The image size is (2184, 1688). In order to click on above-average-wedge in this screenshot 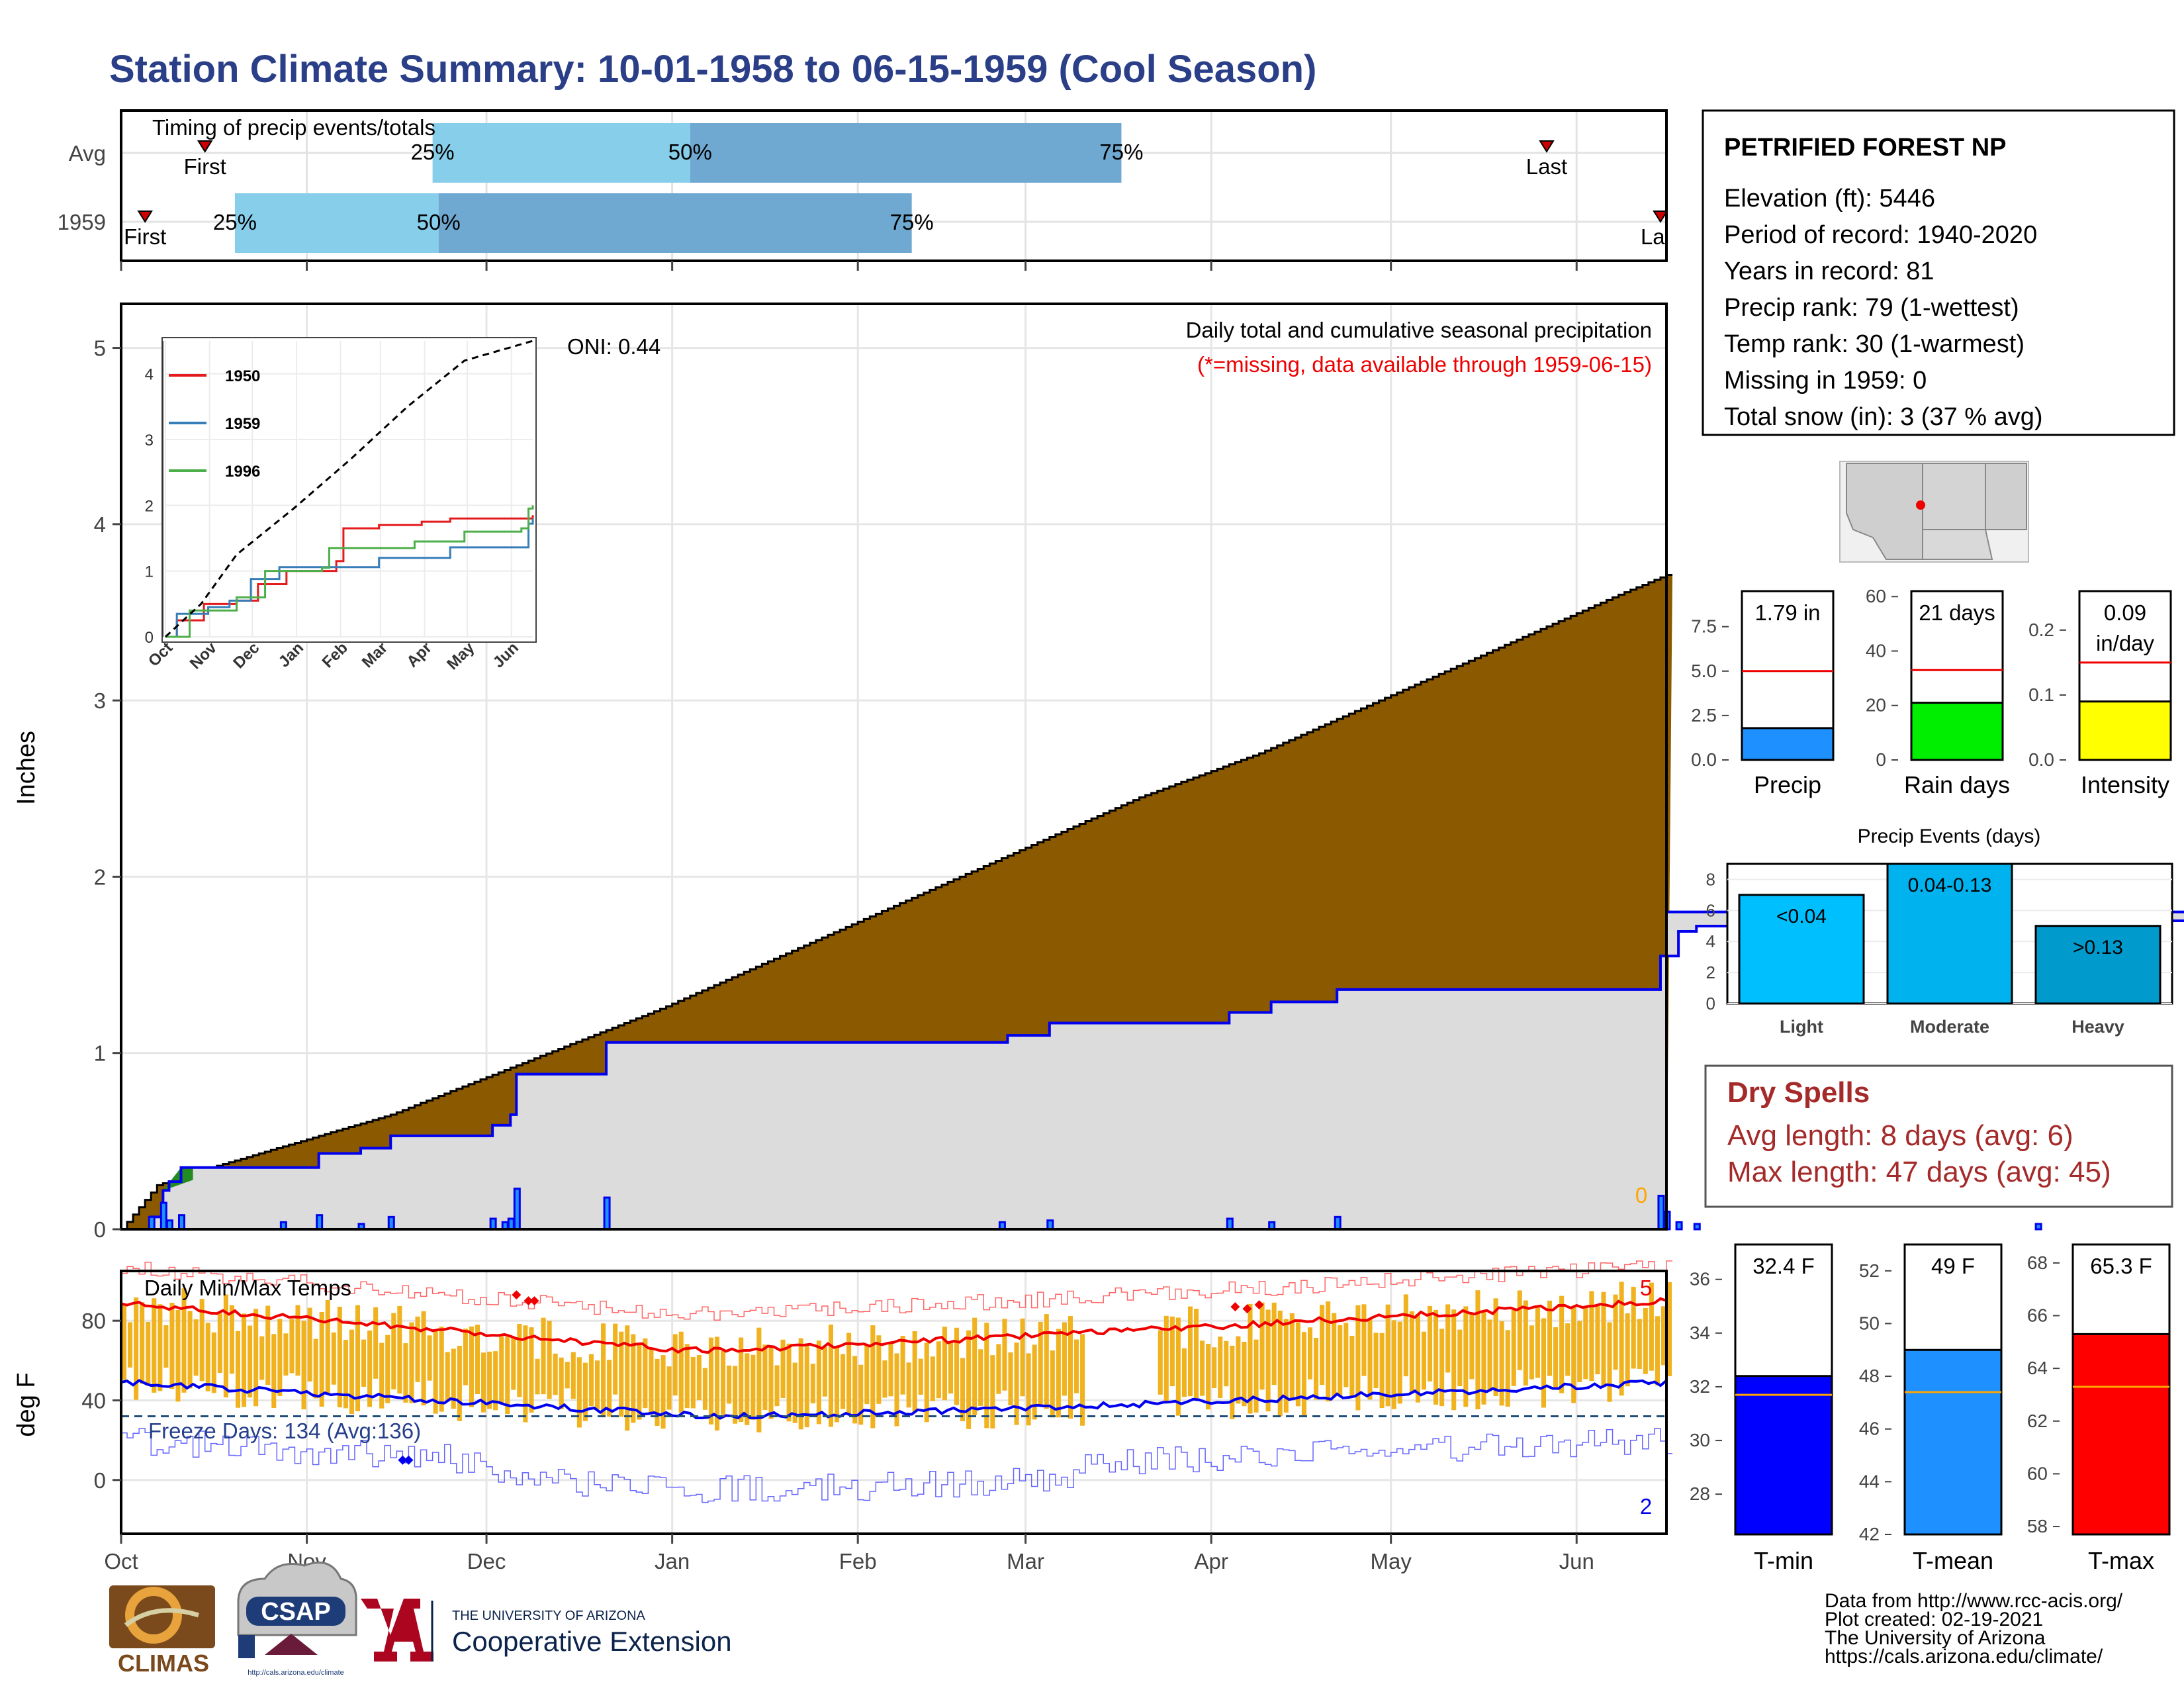, I will do `click(178, 1179)`.